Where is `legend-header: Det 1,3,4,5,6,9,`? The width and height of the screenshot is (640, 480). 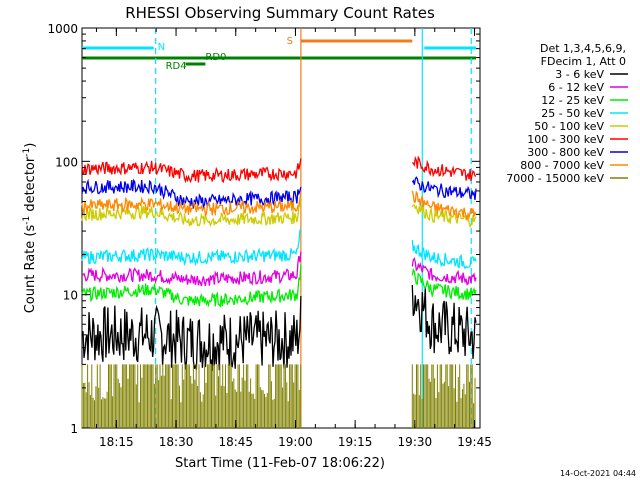 legend-header: Det 1,3,4,5,6,9, is located at coordinates (583, 48).